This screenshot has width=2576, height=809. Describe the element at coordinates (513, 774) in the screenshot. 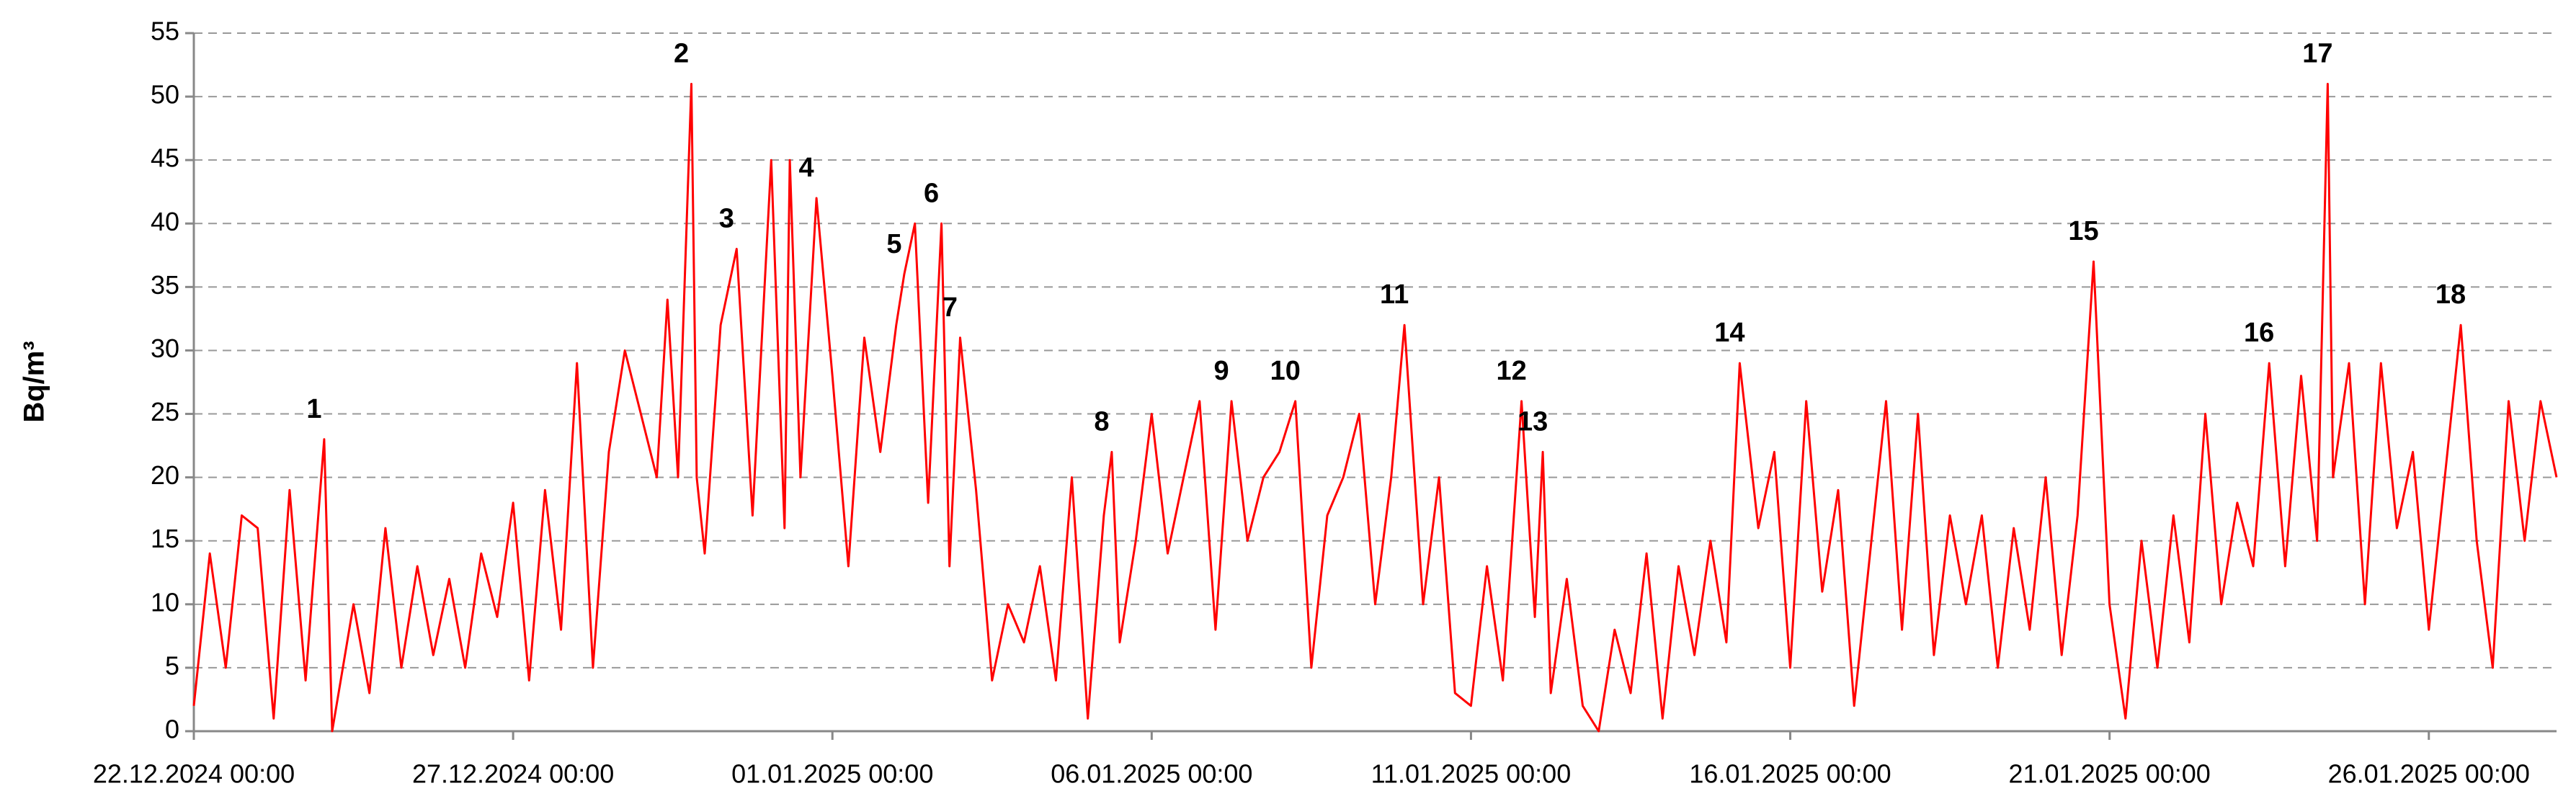

I see `x-tick-label: 27.12.2024 00:00` at that location.